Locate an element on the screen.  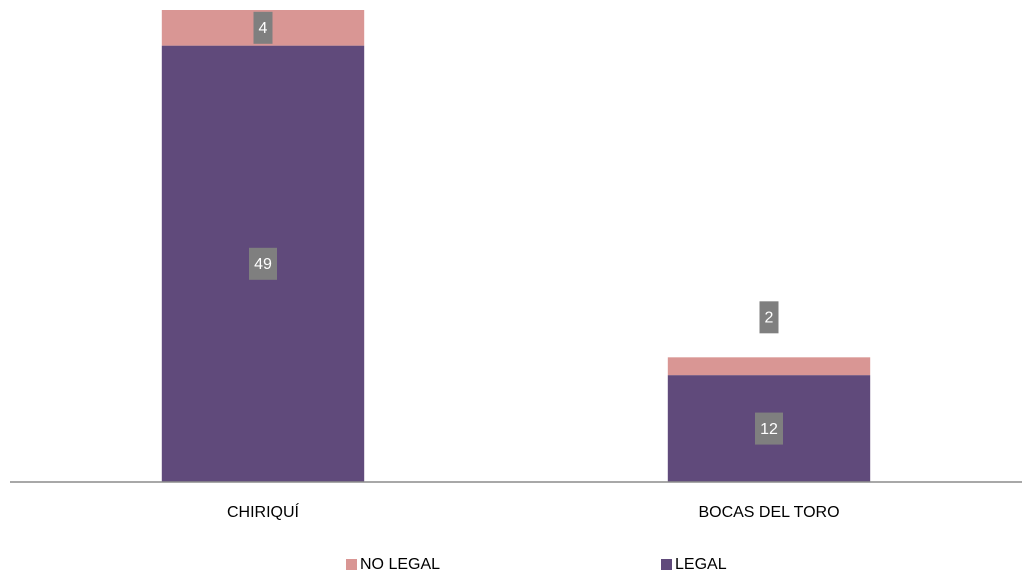
bar-segment is located at coordinates (769, 366).